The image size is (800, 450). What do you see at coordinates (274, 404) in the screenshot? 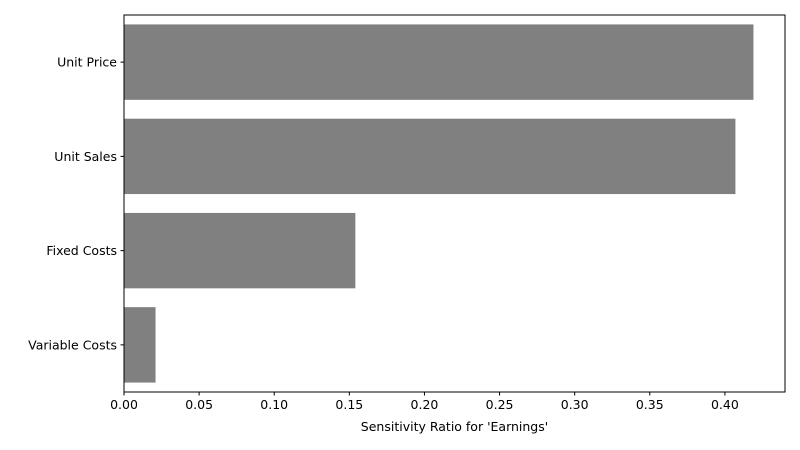
I see `x-tick-label: 0.10` at bounding box center [274, 404].